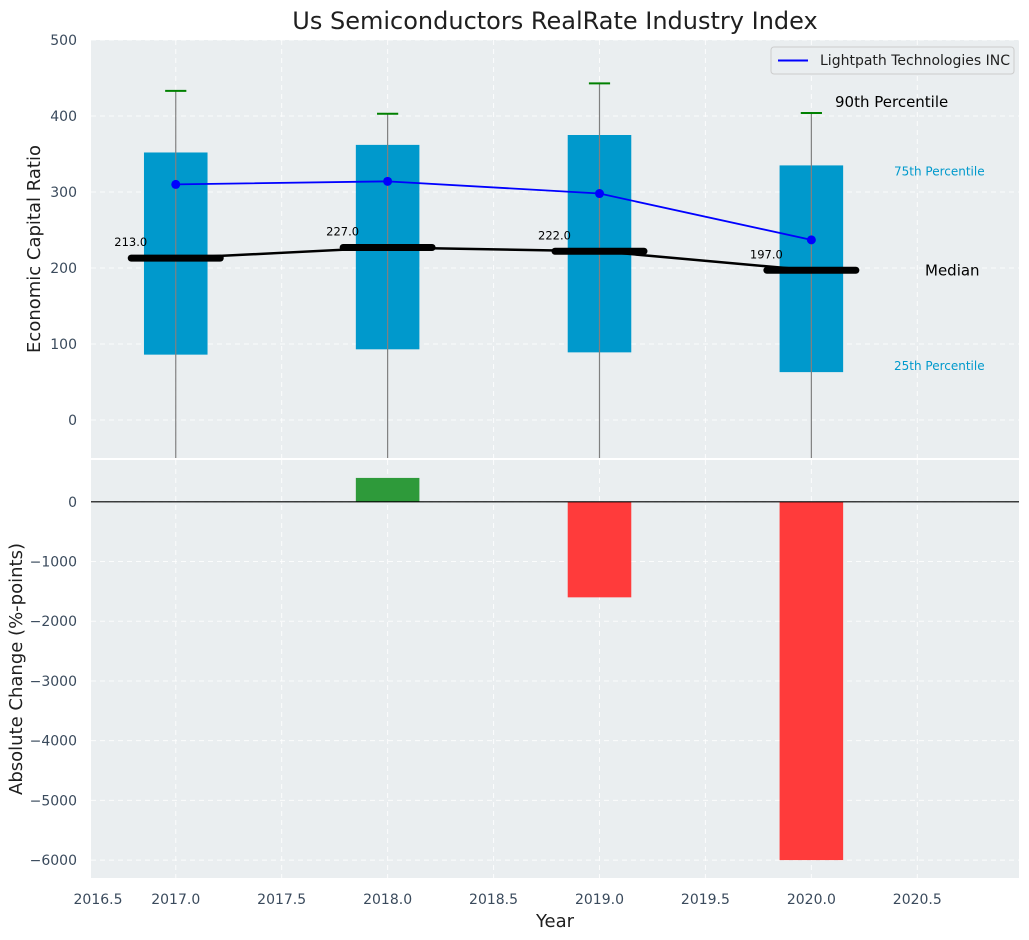 Image resolution: width=1029 pixels, height=940 pixels. Describe the element at coordinates (939, 366) in the screenshot. I see `annotation-25th-percentile: 25th Percentile` at that location.